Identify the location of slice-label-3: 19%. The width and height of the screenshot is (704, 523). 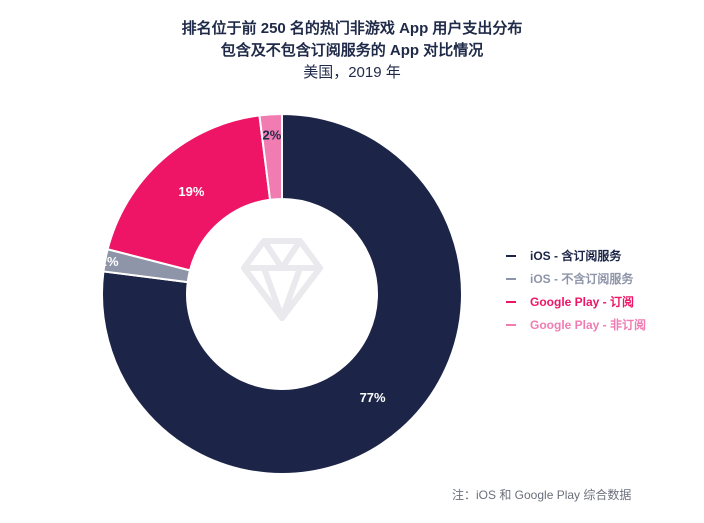
(191, 191).